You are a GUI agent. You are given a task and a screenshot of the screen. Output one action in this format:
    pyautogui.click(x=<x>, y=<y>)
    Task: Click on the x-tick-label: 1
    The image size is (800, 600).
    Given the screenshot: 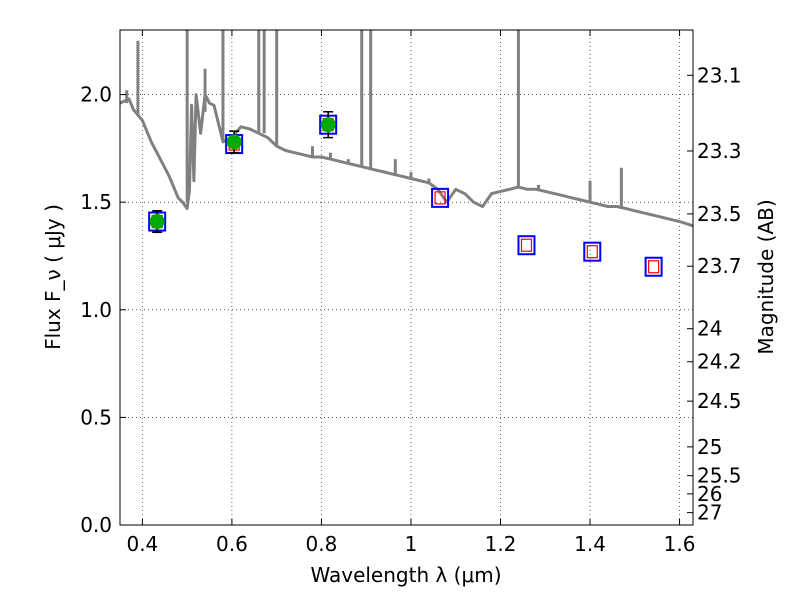 What is the action you would take?
    pyautogui.click(x=411, y=544)
    